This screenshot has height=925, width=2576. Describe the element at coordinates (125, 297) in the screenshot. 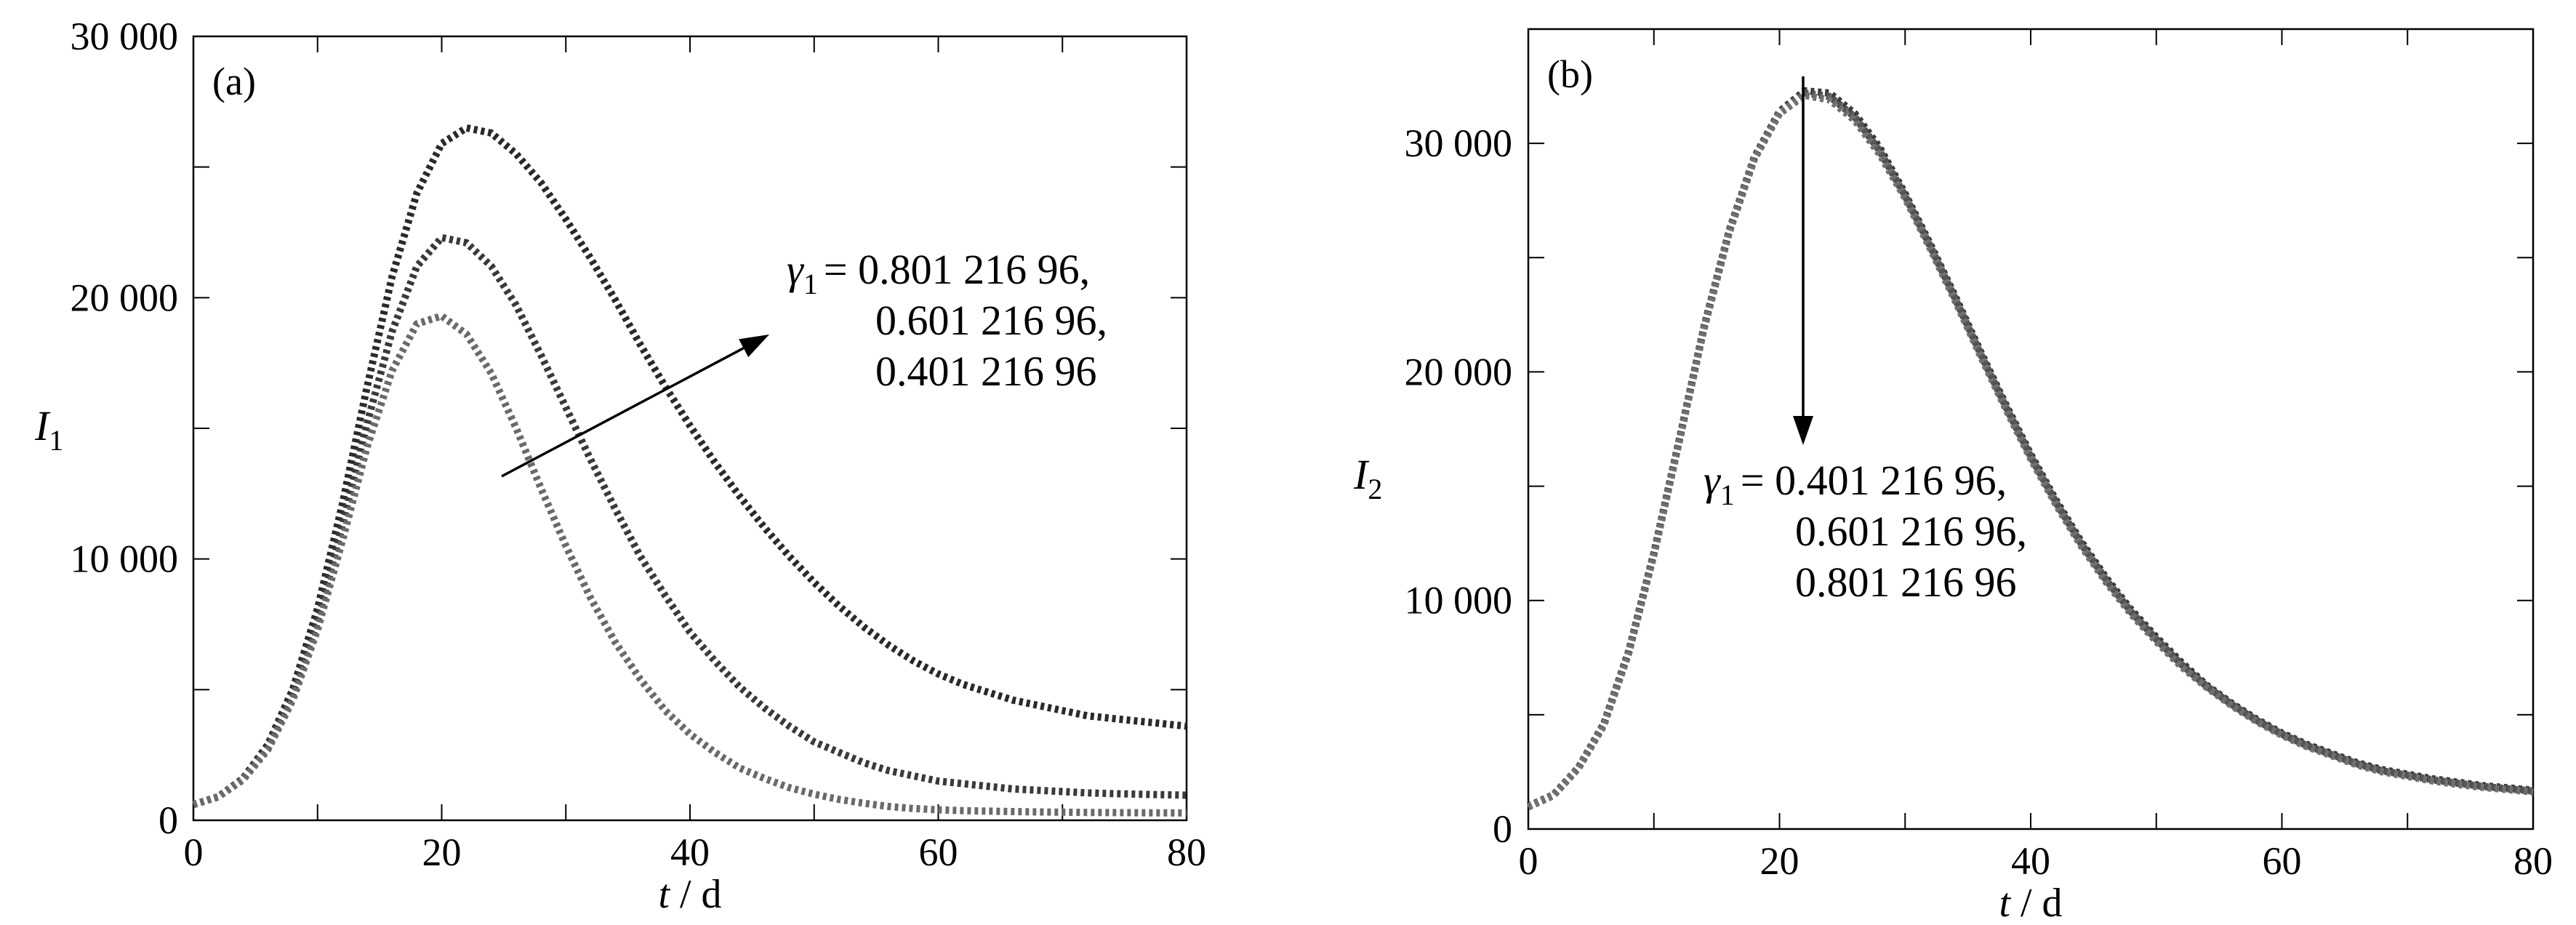

I see `panel-a-y-tick-label: 20 000` at that location.